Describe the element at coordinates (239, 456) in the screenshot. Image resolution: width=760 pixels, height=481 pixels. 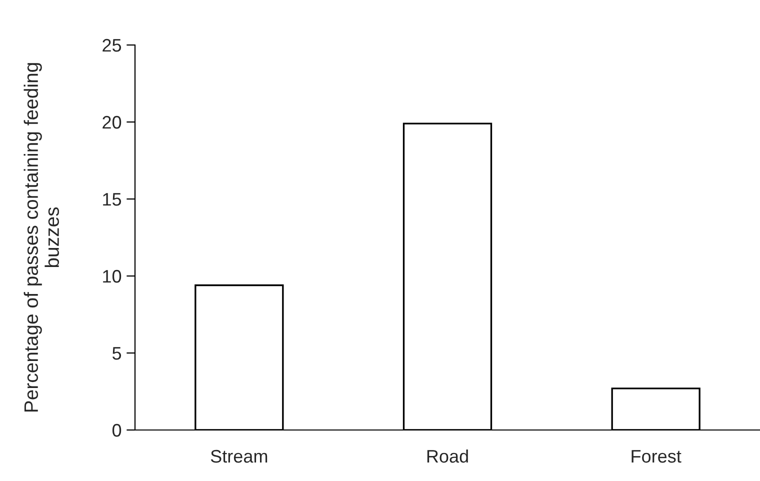
I see `x-tick-label: Stream` at that location.